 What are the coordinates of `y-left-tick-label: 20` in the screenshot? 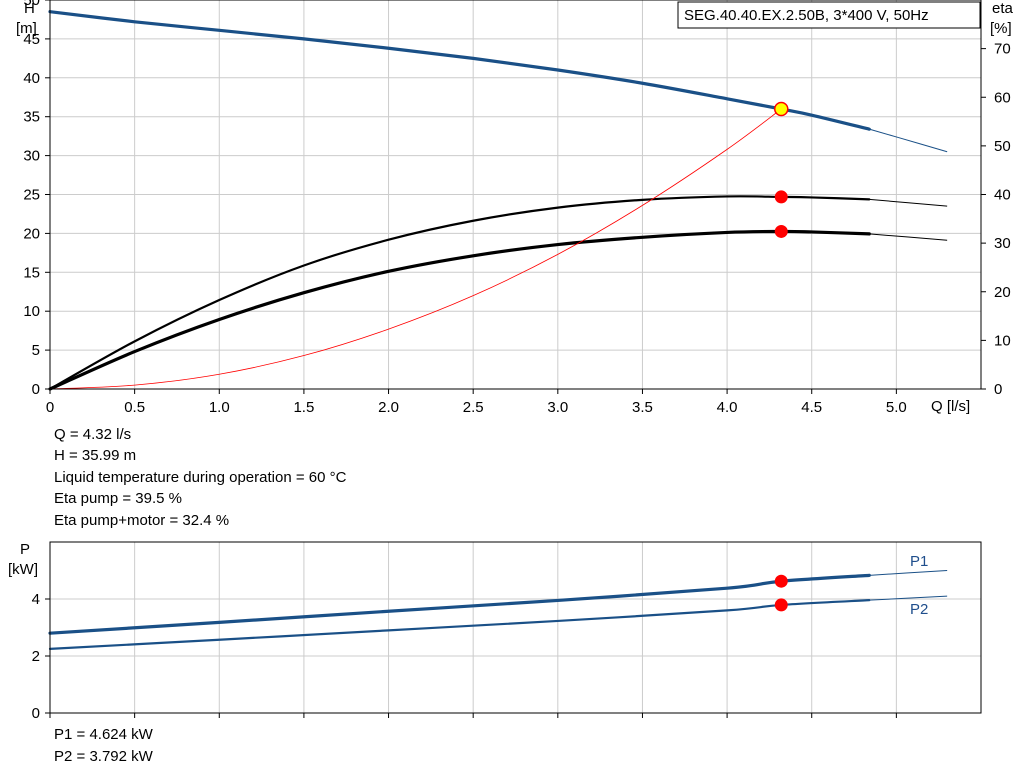 It's located at (31, 233).